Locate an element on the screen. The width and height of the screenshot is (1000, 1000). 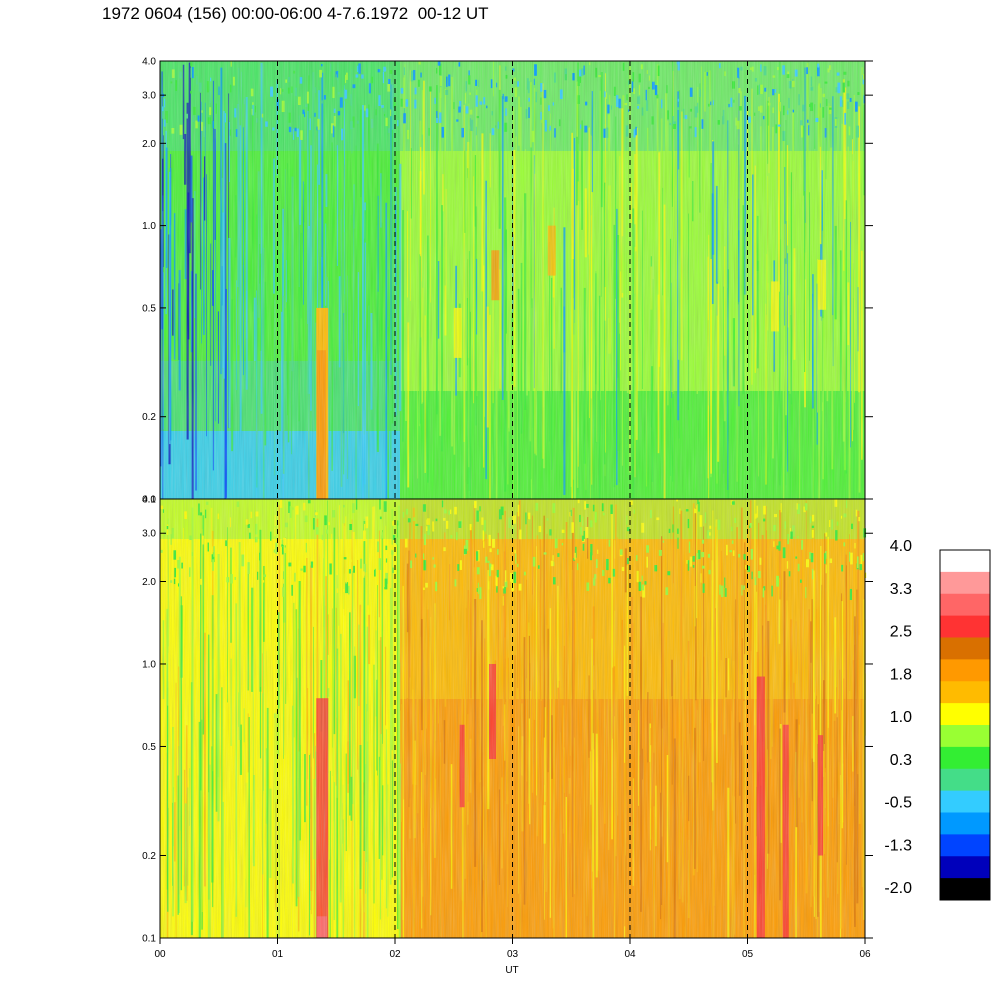
colorbar-label: 4.0 is located at coordinates (901, 546).